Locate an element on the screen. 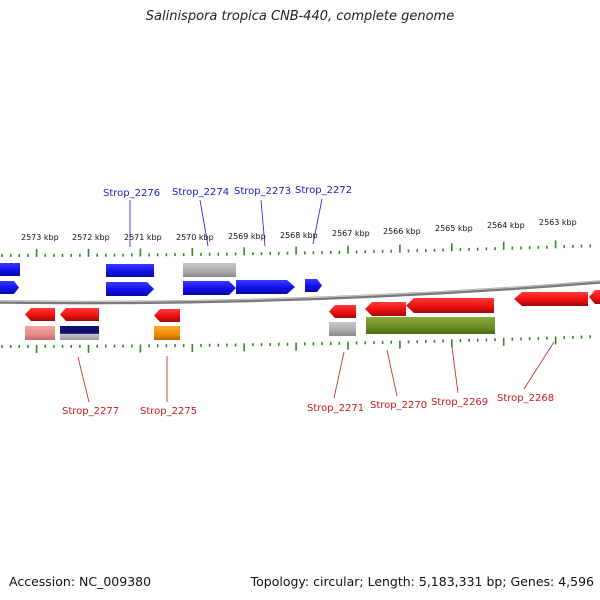 Image resolution: width=600 pixels, height=600 pixels. feature-olive-box is located at coordinates (430, 325).